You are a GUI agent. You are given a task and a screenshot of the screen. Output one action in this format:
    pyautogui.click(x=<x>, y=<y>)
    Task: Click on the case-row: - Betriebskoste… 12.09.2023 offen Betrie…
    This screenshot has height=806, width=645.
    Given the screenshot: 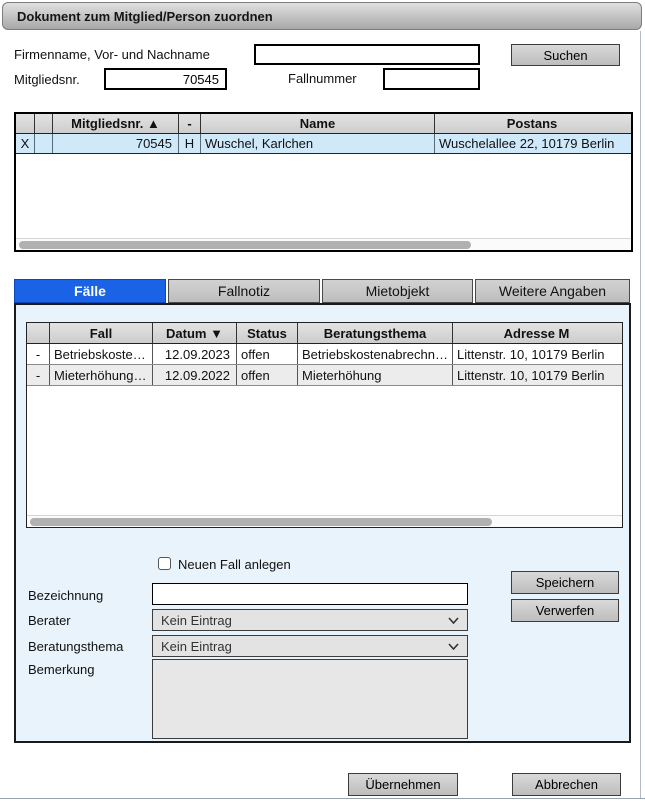 What is the action you would take?
    pyautogui.click(x=324, y=354)
    